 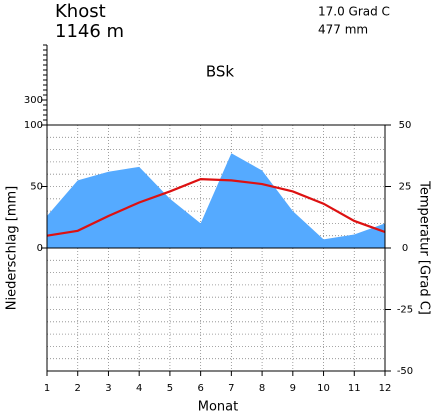 I want to click on x-tick-label: 9, so click(x=293, y=388).